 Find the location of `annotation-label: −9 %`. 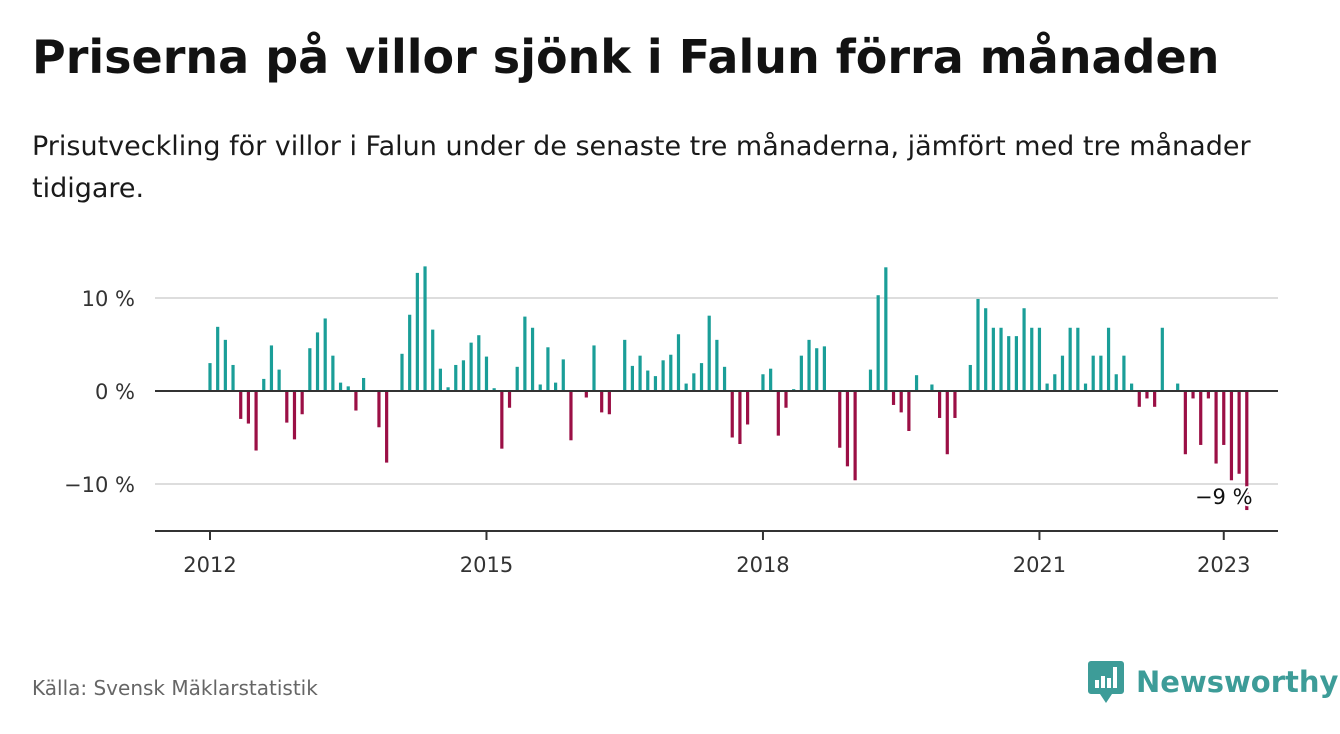

annotation-label: −9 % is located at coordinates (1224, 497).